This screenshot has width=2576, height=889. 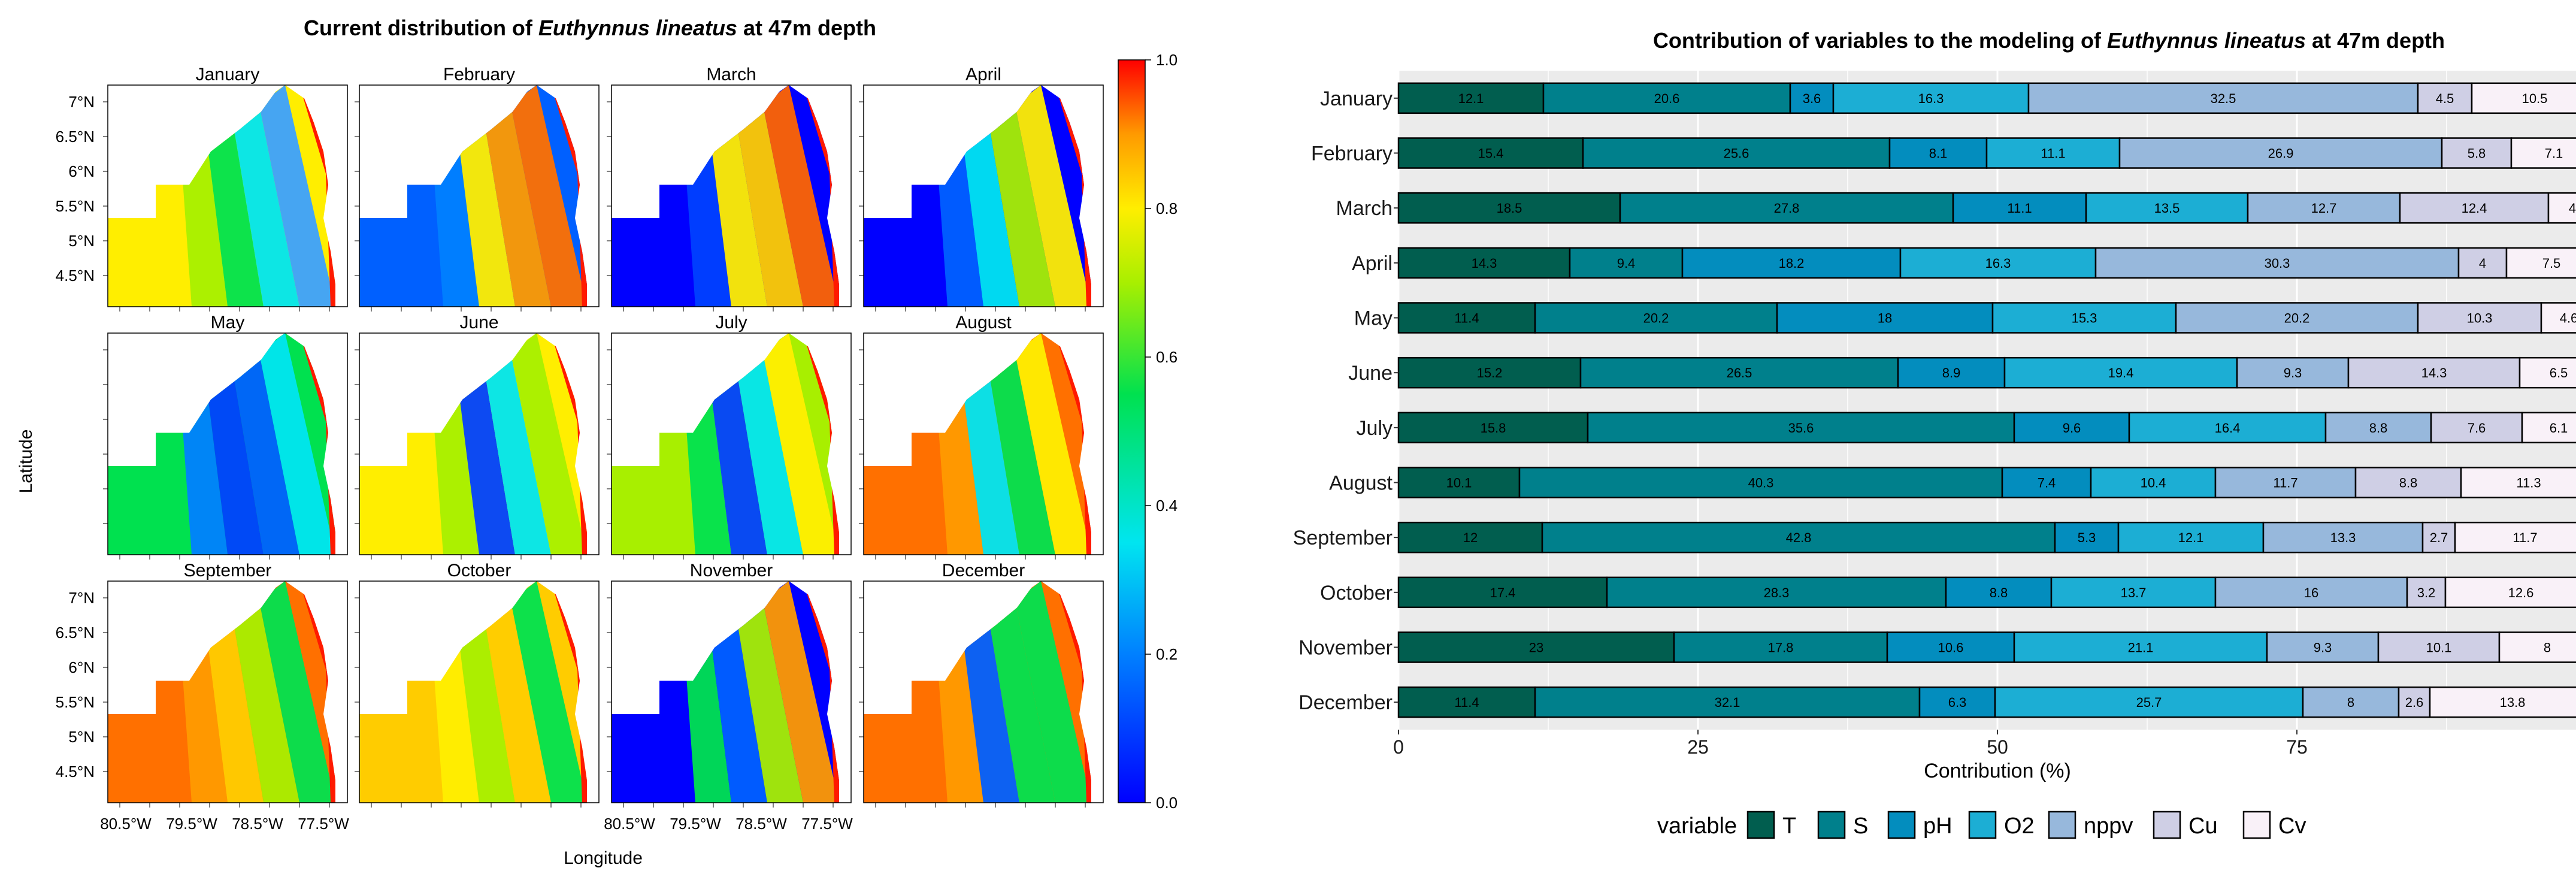 I want to click on legend-title: variable, so click(x=1697, y=826).